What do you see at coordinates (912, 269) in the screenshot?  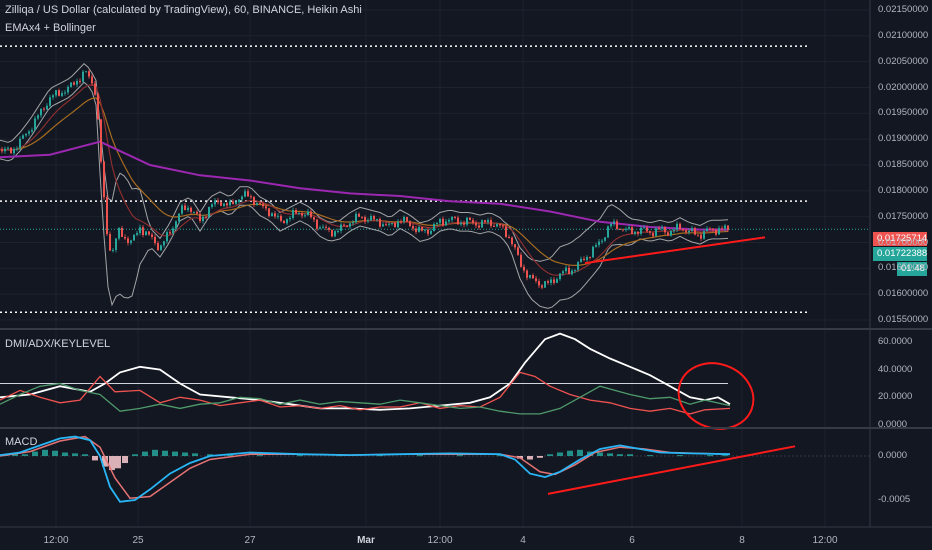 I see `countdown-tag: 01:48` at bounding box center [912, 269].